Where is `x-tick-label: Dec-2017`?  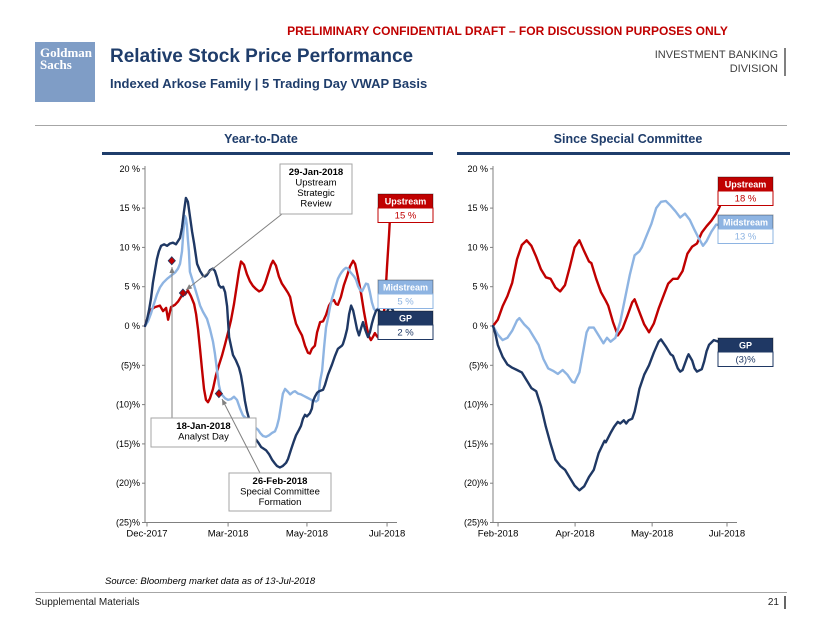
x-tick-label: Dec-2017 is located at coordinates (146, 534).